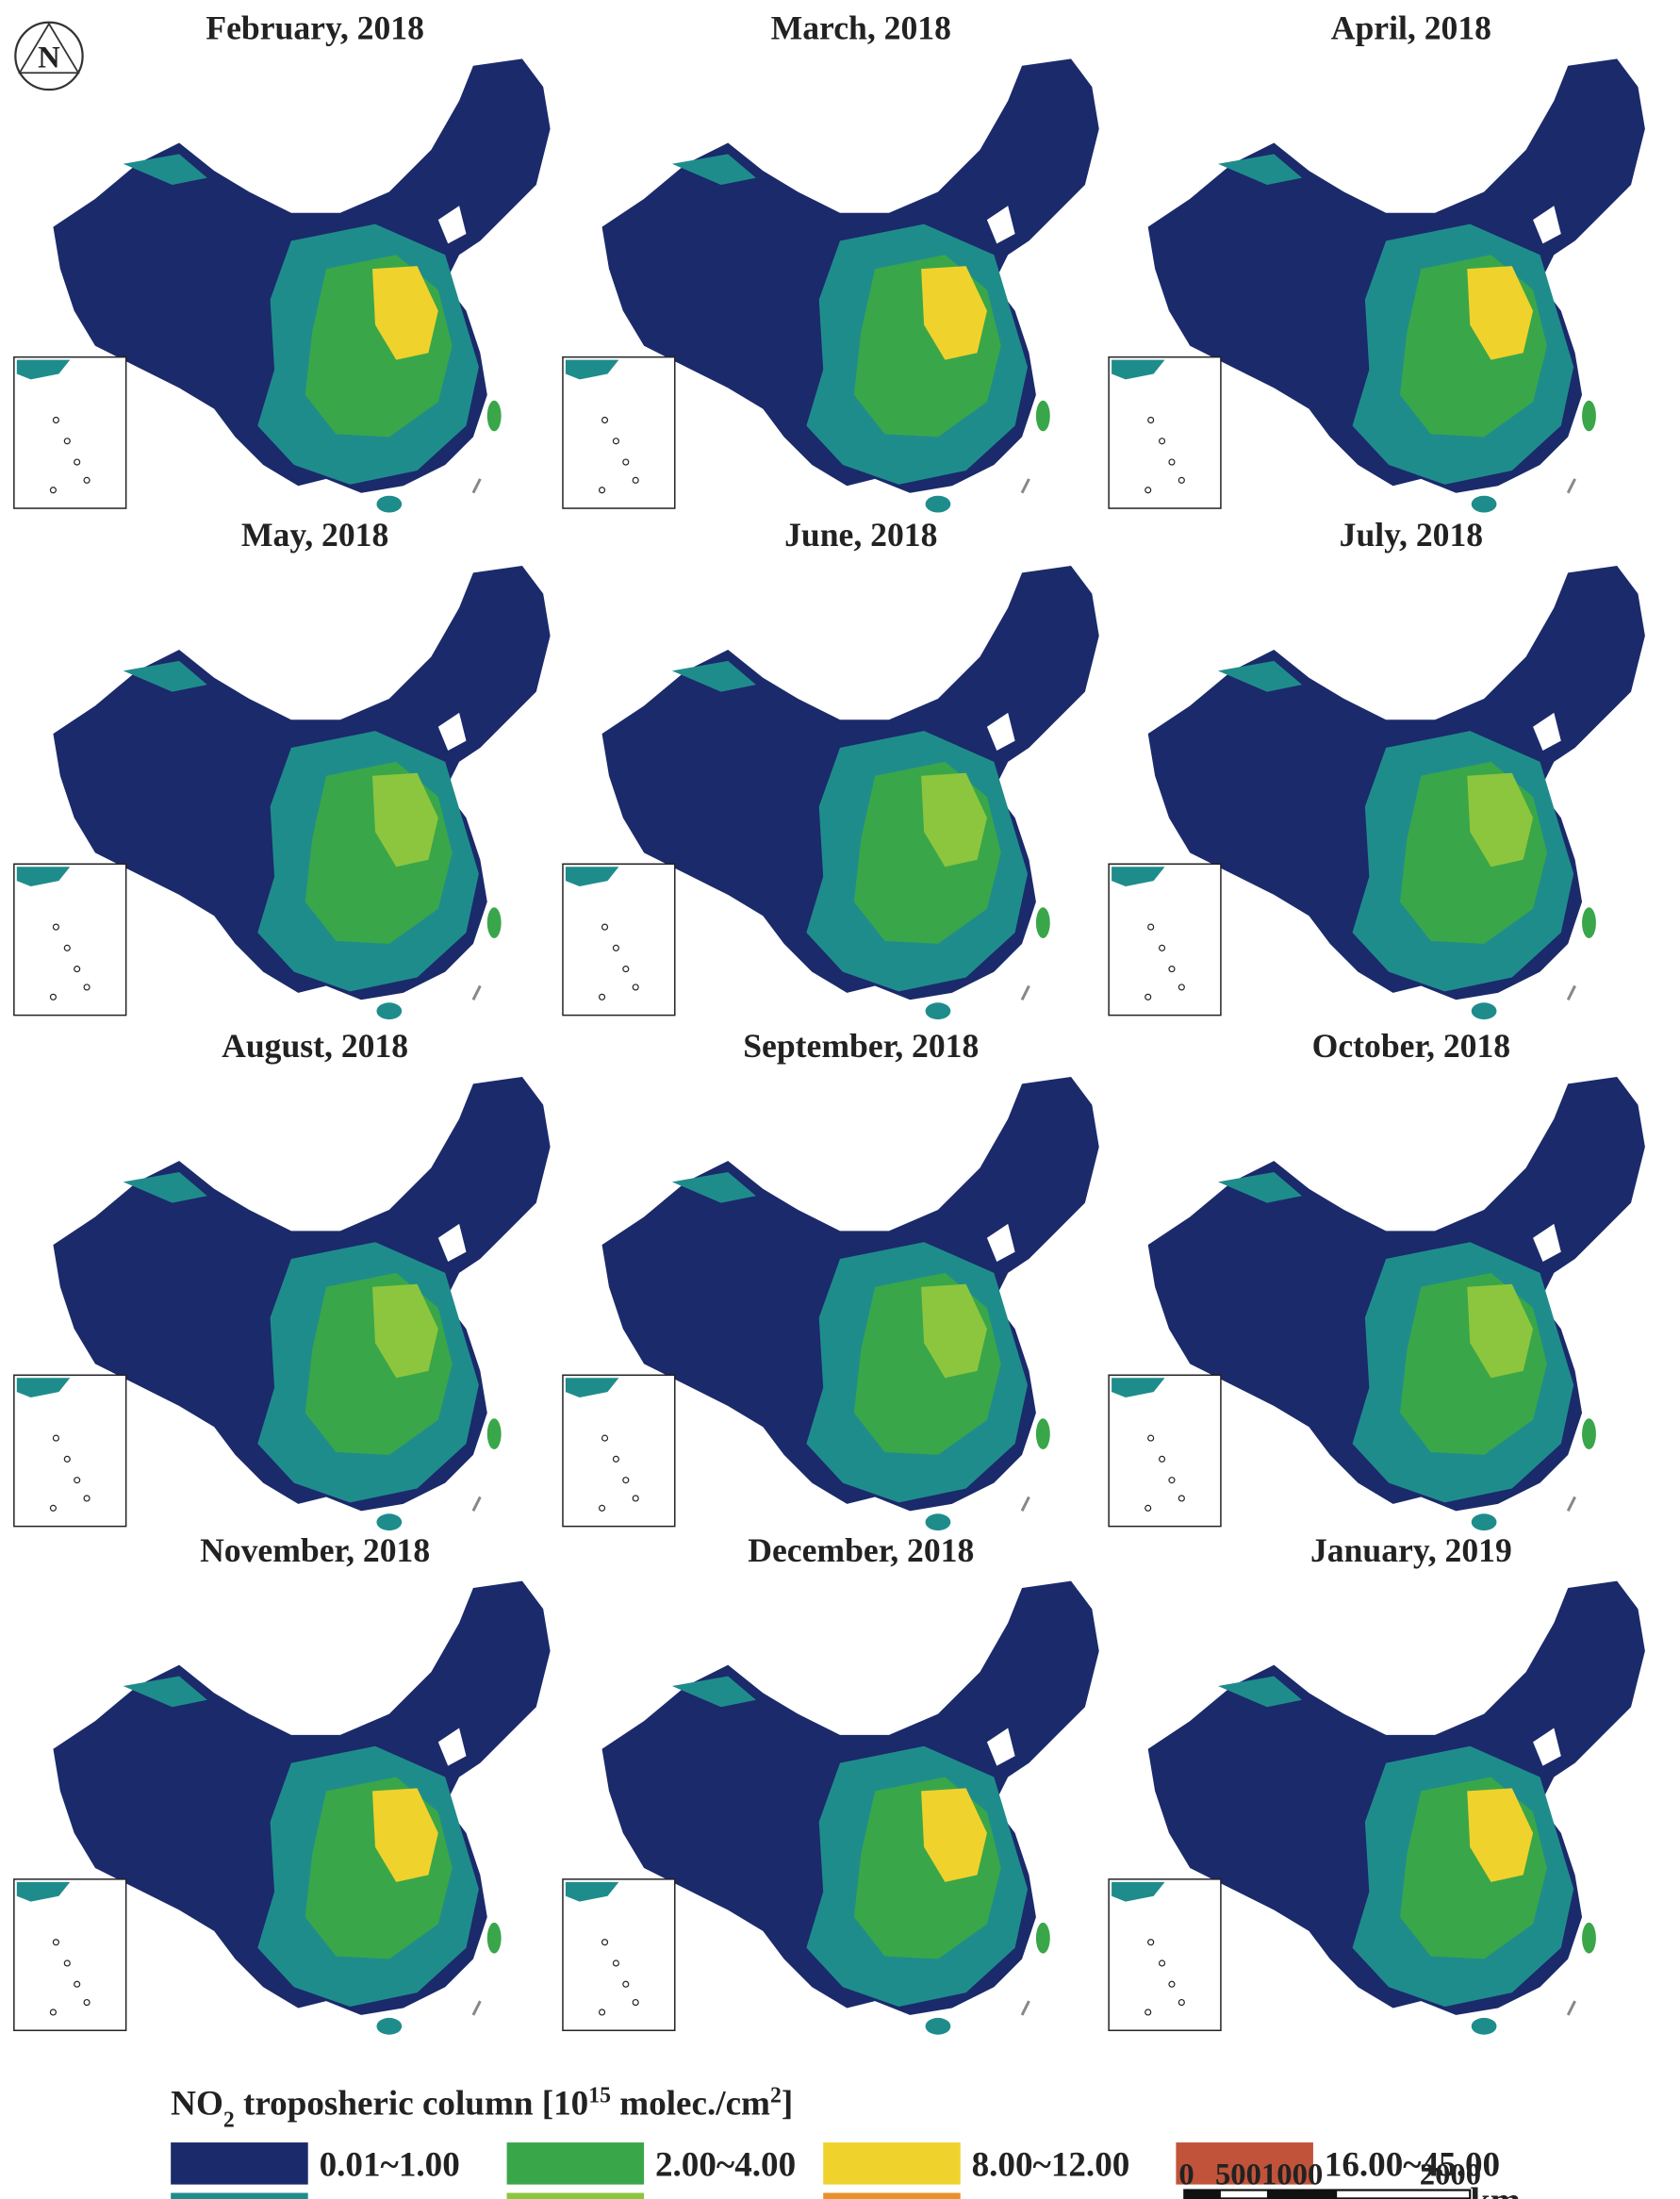  Describe the element at coordinates (315, 1046) in the screenshot. I see `panel-title: August, 2018` at that location.